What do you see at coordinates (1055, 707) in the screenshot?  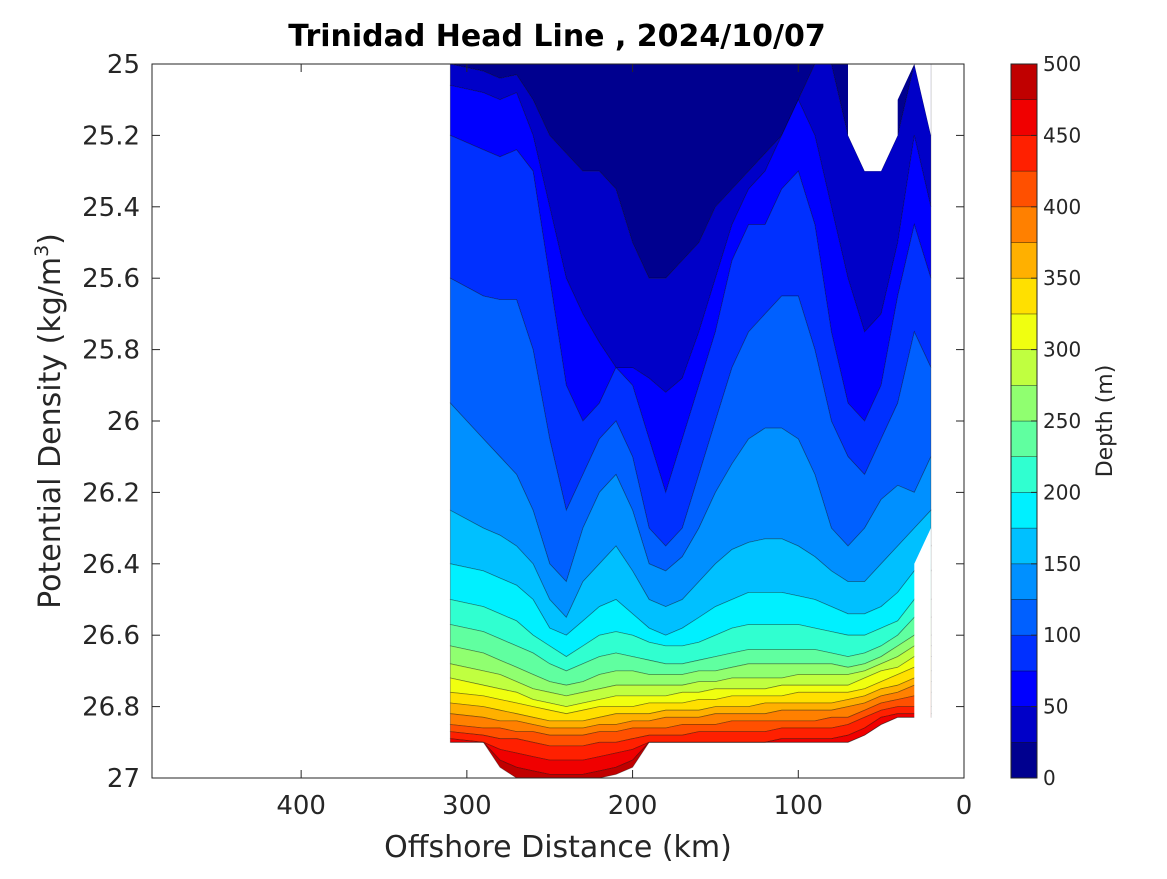 I see `colorbar-tick-label: 50` at bounding box center [1055, 707].